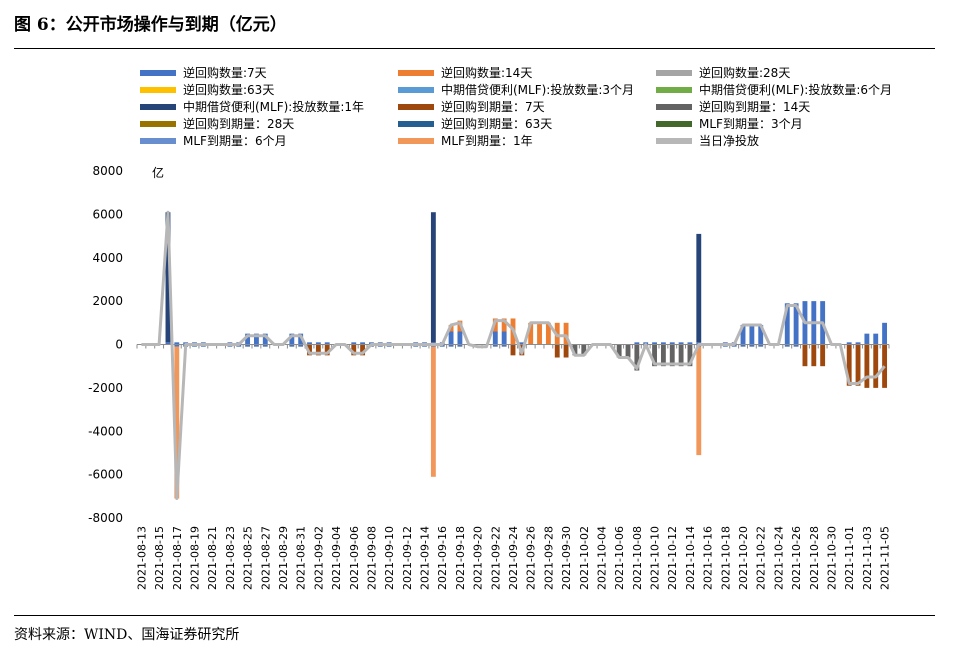  I want to click on x-tick-label: 2021-09-30, so click(566, 558).